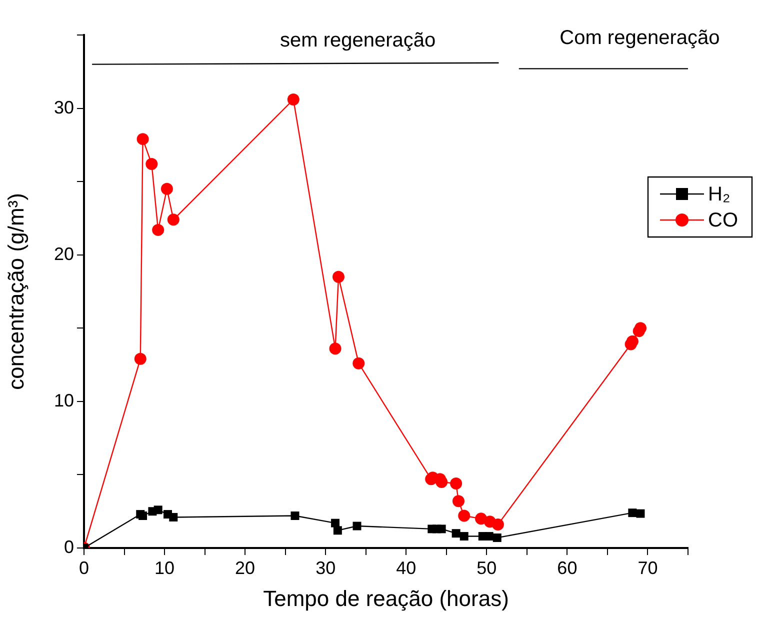  I want to click on legend-label: CO, so click(723, 221).